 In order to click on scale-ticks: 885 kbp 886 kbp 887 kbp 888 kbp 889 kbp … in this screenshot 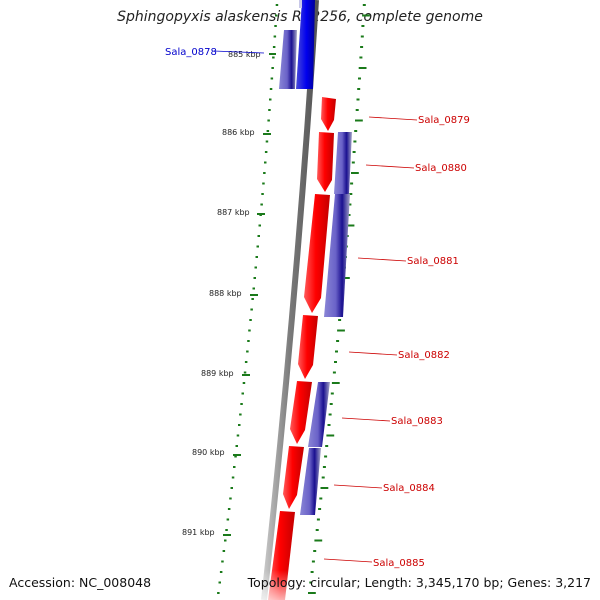, I will do `click(229, 293)`.